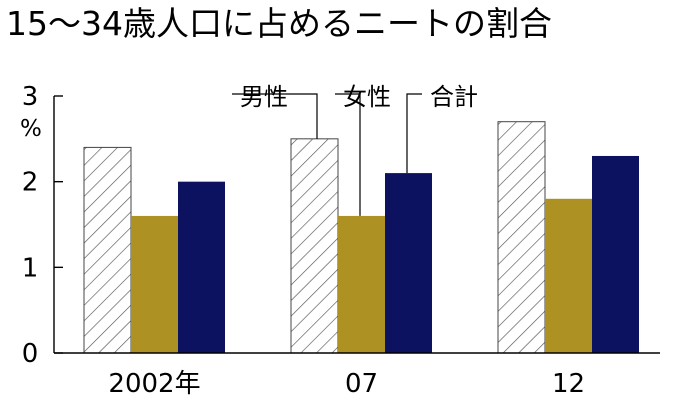  Describe the element at coordinates (615, 254) in the screenshot. I see `bar-s2-c2` at that location.